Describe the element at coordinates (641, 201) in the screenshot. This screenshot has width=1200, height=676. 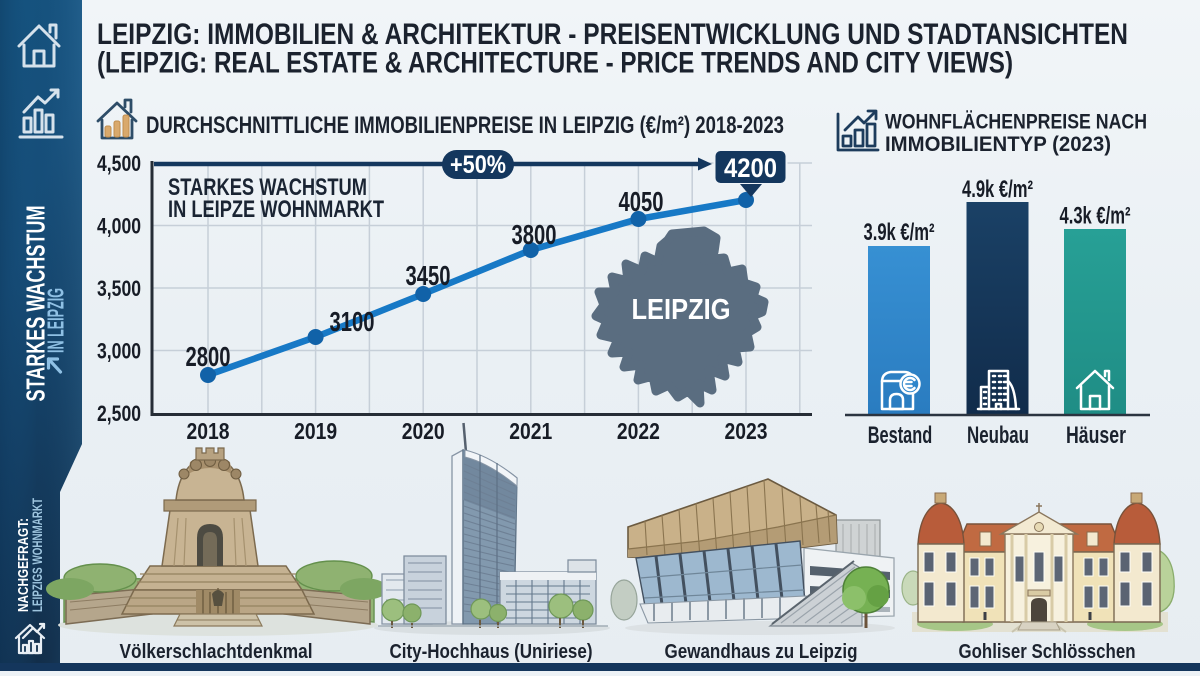
I see `svg-text: 4050` at that location.